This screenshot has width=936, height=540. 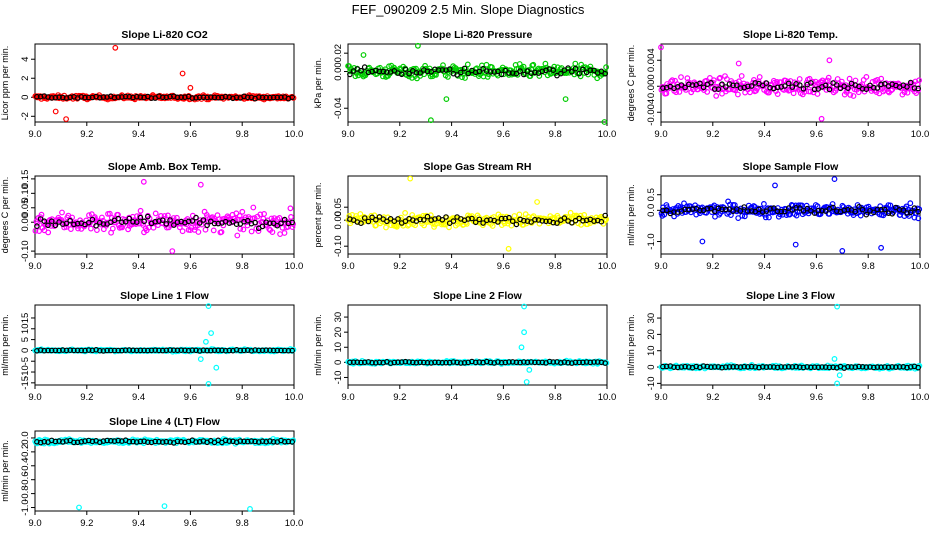 I want to click on y-tick-label: -0.10, so click(x=338, y=246).